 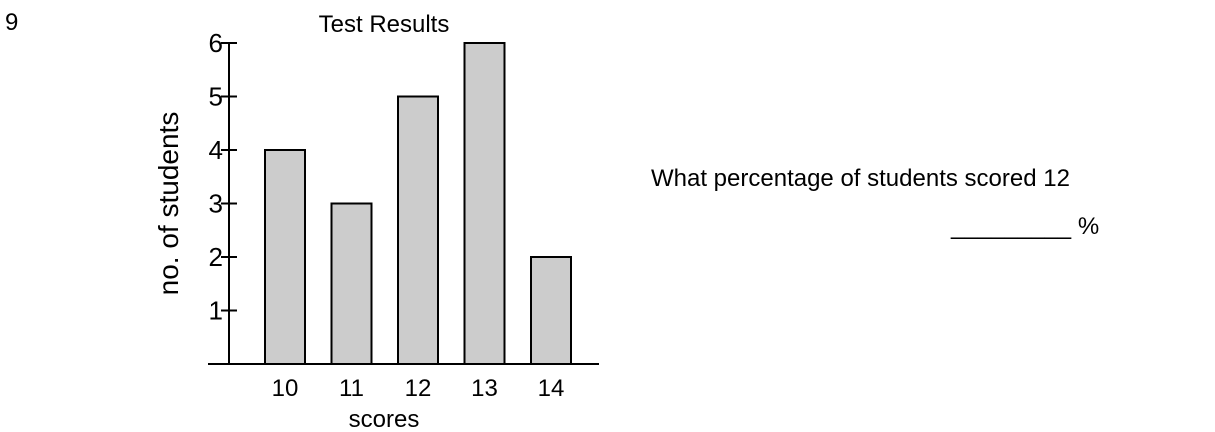 What do you see at coordinates (1011, 226) in the screenshot?
I see `answer-blank: _________` at bounding box center [1011, 226].